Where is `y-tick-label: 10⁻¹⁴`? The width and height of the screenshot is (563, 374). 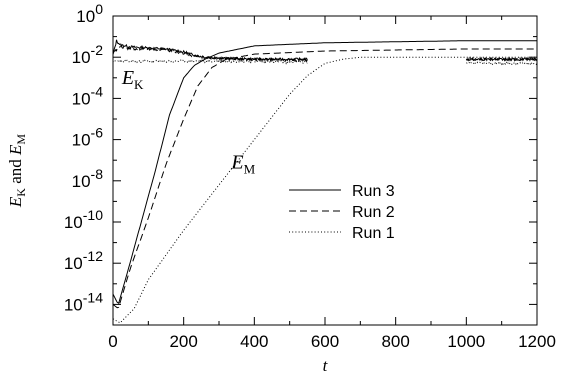 y-tick-label: 10⁻¹⁴ is located at coordinates (83, 301).